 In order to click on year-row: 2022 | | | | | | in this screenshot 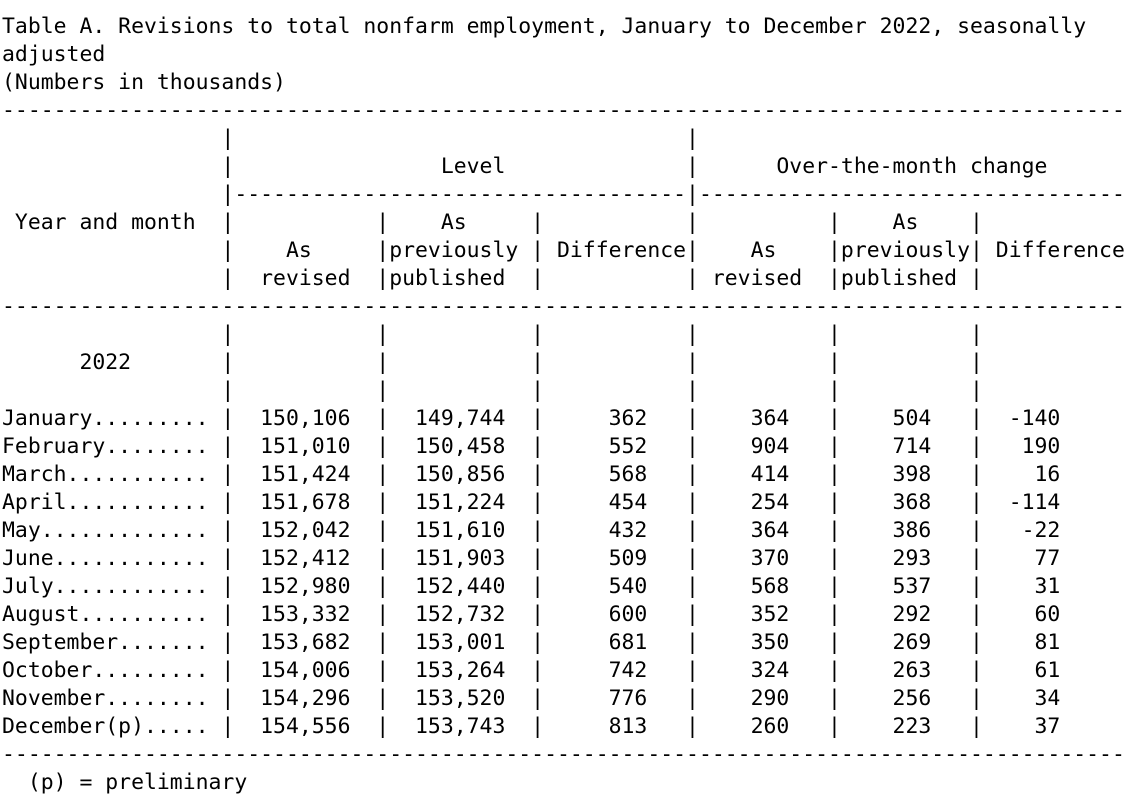, I will do `click(492, 362)`.